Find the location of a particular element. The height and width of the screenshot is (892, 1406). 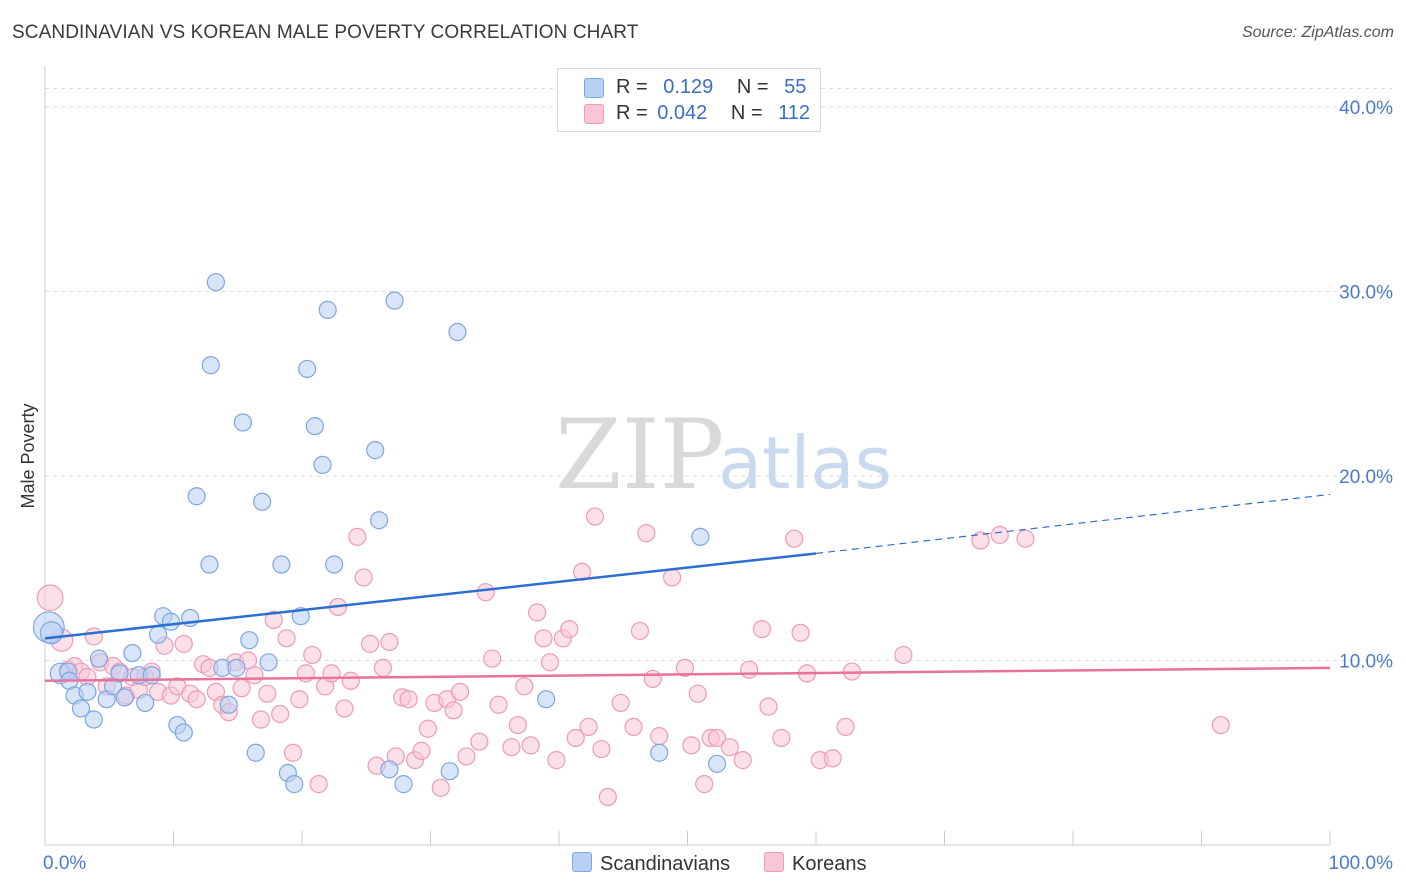

legend-r-value: 0.042 is located at coordinates (682, 113).